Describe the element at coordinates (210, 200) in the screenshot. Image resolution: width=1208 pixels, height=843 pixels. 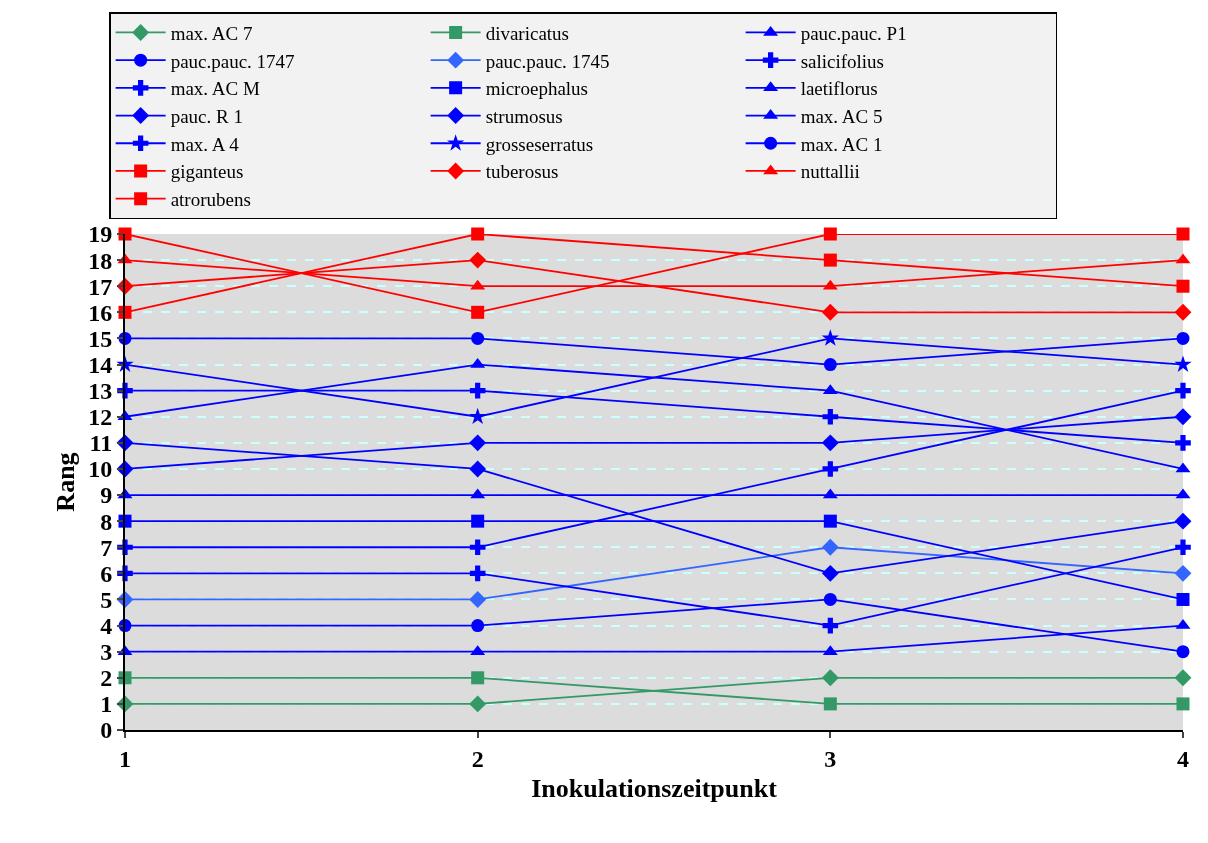
I see `legend-label: atrorubens` at that location.